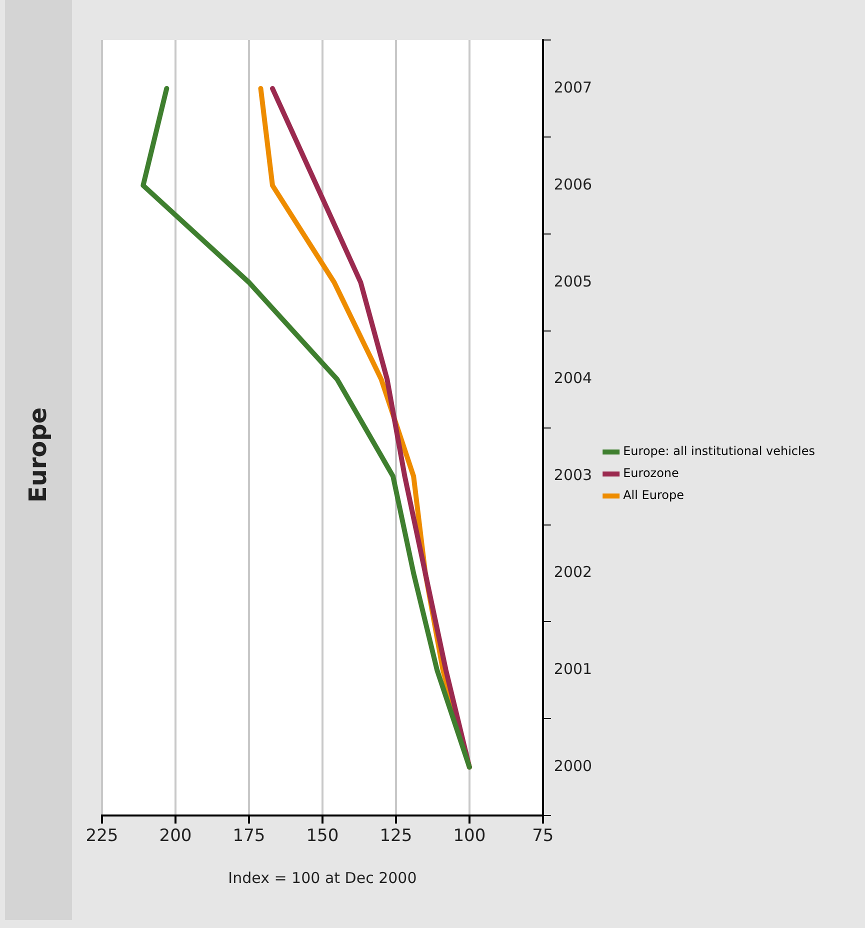  What do you see at coordinates (573, 572) in the screenshot?
I see `y-tick-label: 2002` at bounding box center [573, 572].